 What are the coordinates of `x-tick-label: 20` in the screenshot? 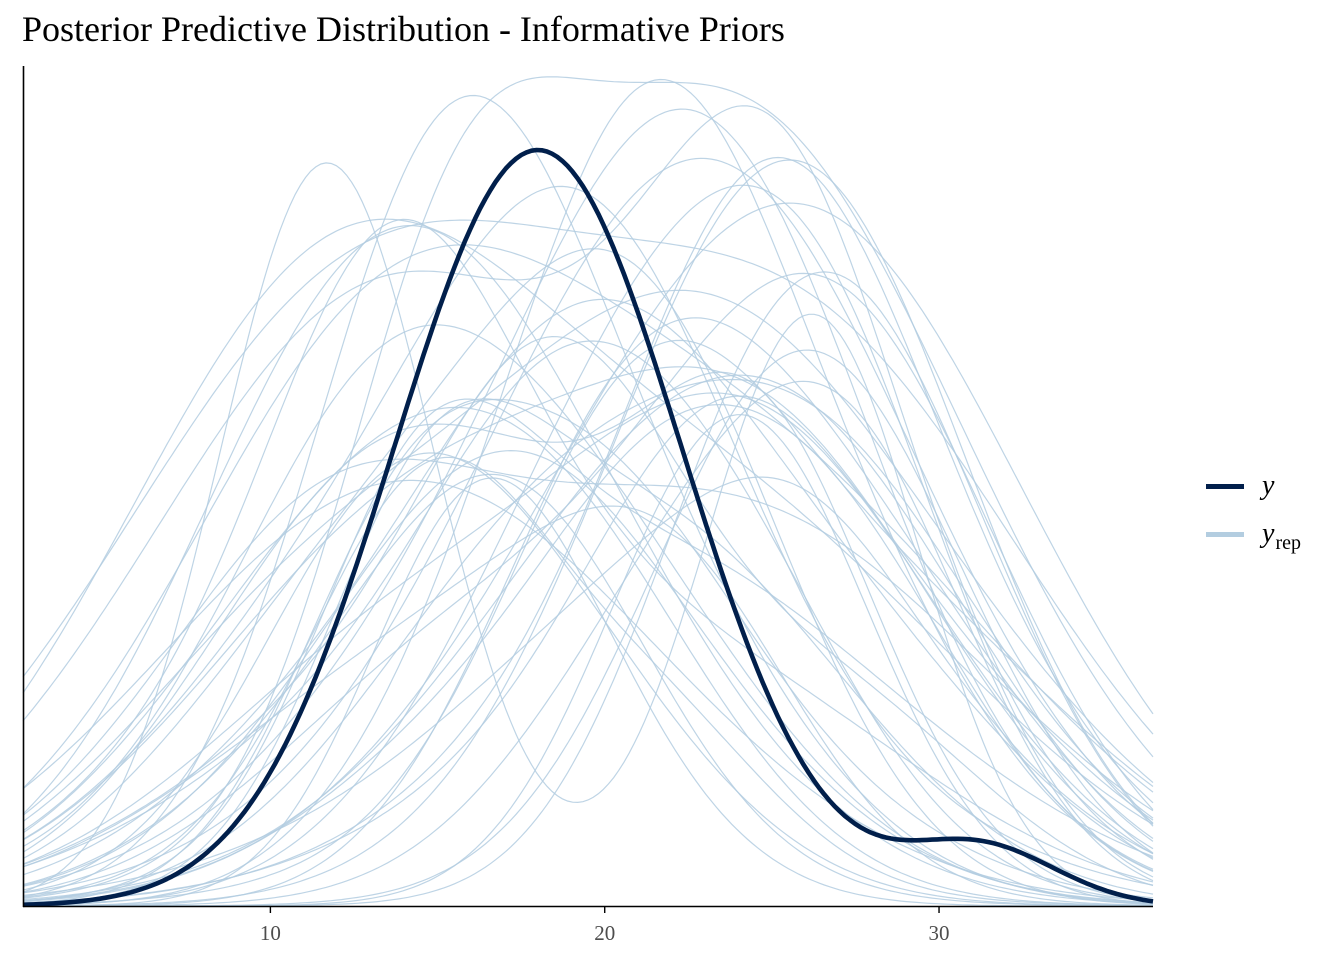 It's located at (604, 933).